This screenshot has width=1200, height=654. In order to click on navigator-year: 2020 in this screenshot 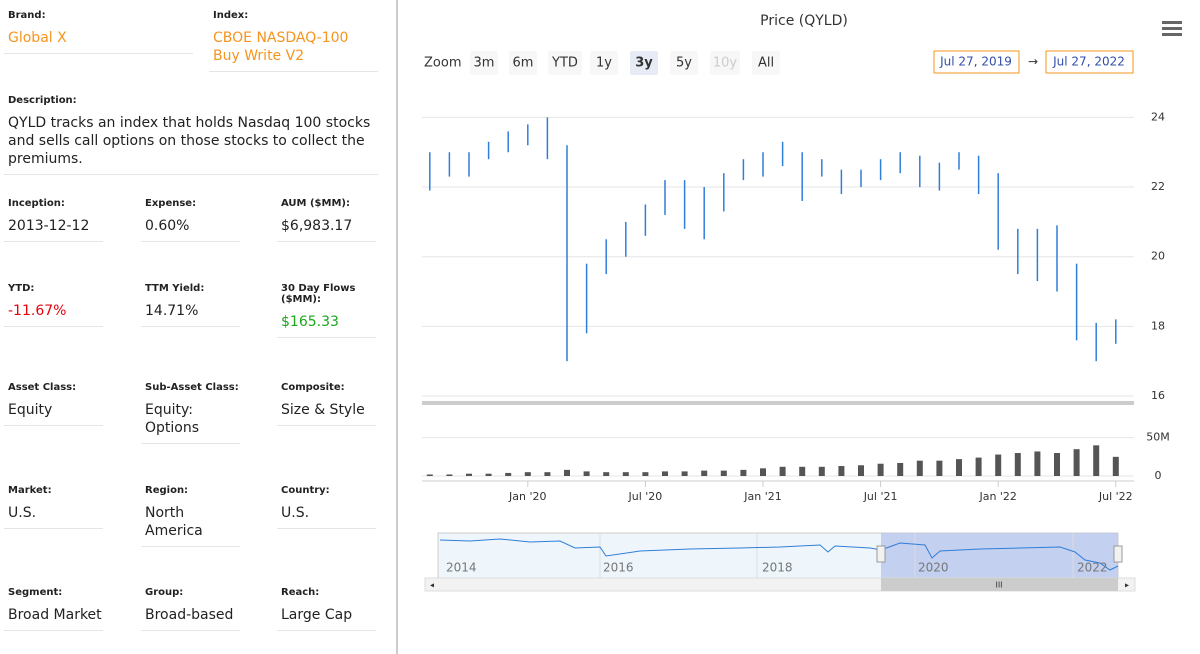, I will do `click(933, 568)`.